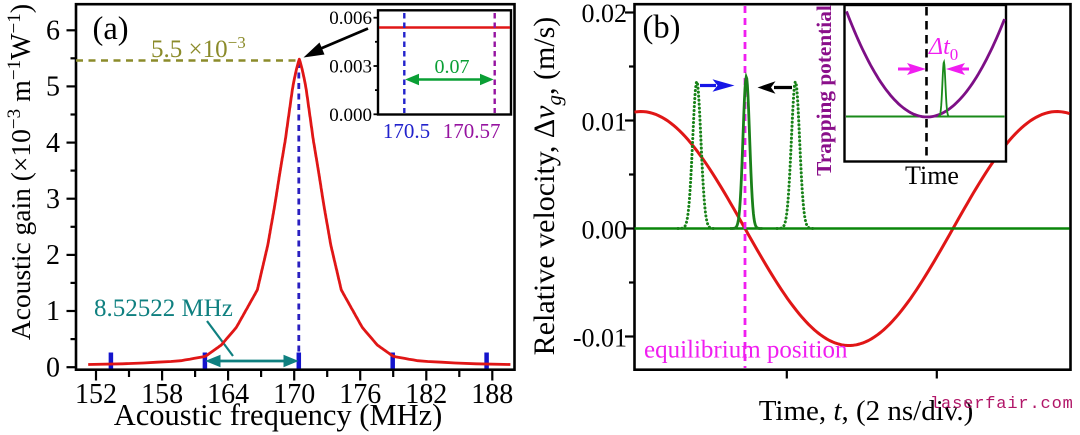 This screenshot has width=1080, height=435. I want to click on svg-text: 0.000, so click(350, 115).